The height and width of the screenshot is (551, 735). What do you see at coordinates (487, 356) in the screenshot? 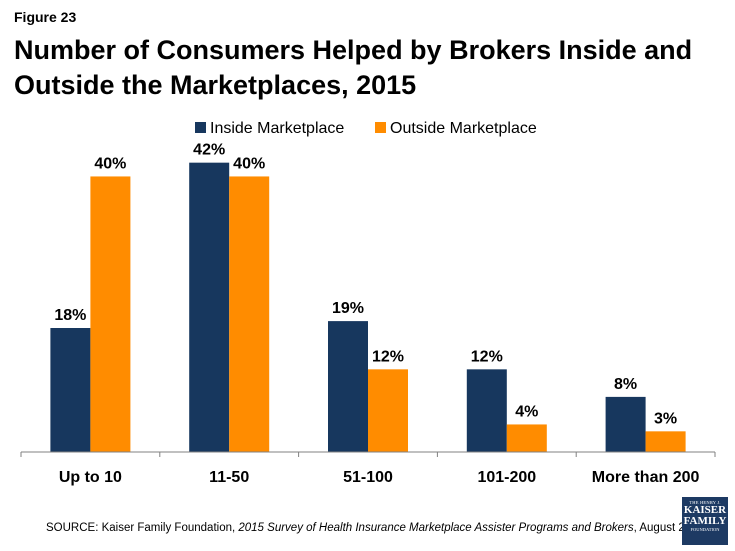
I see `data-label-1-4: 12%` at bounding box center [487, 356].